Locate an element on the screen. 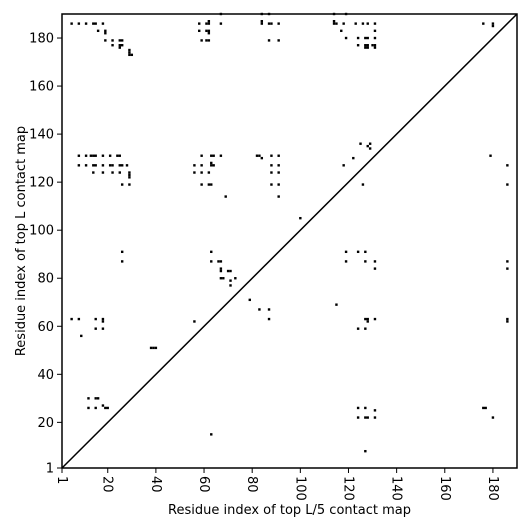 The width and height of the screenshot is (531, 531). y-tick-label: 140 is located at coordinates (41, 135).